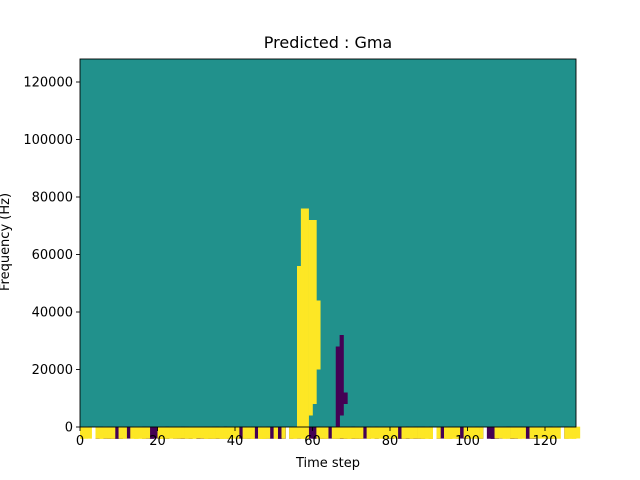  Describe the element at coordinates (52, 313) in the screenshot. I see `y-tick-label: 40000` at that location.